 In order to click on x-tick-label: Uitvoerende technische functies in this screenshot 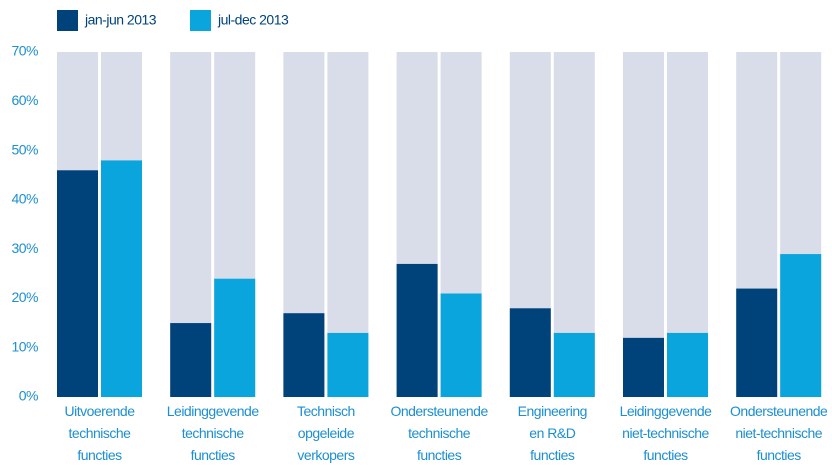, I will do `click(100, 433)`.